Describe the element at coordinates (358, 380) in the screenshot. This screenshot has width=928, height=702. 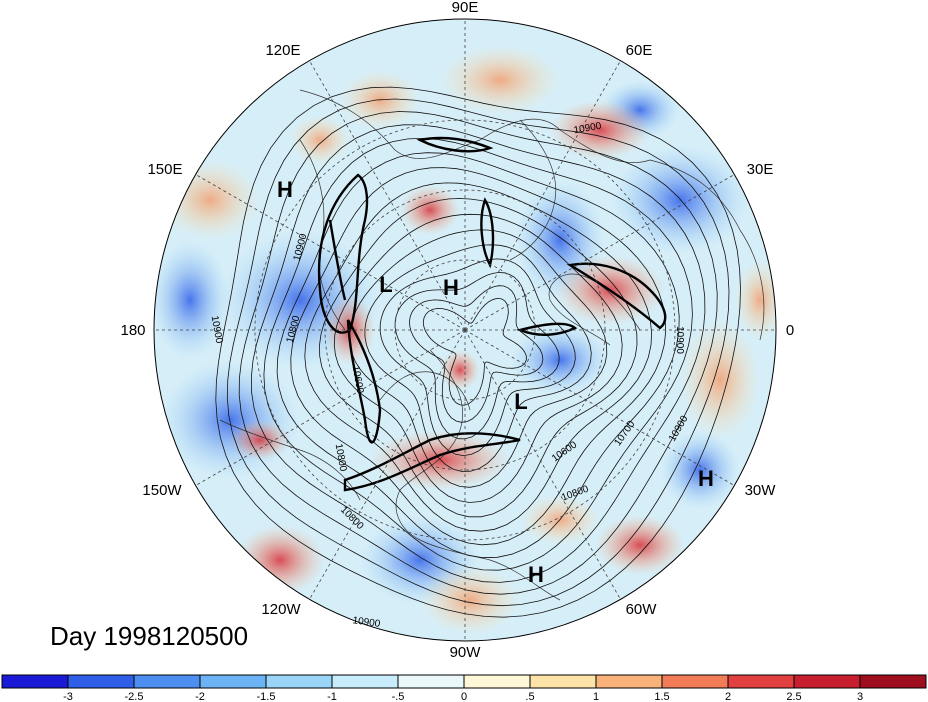
I see `contour-label: 10600` at that location.